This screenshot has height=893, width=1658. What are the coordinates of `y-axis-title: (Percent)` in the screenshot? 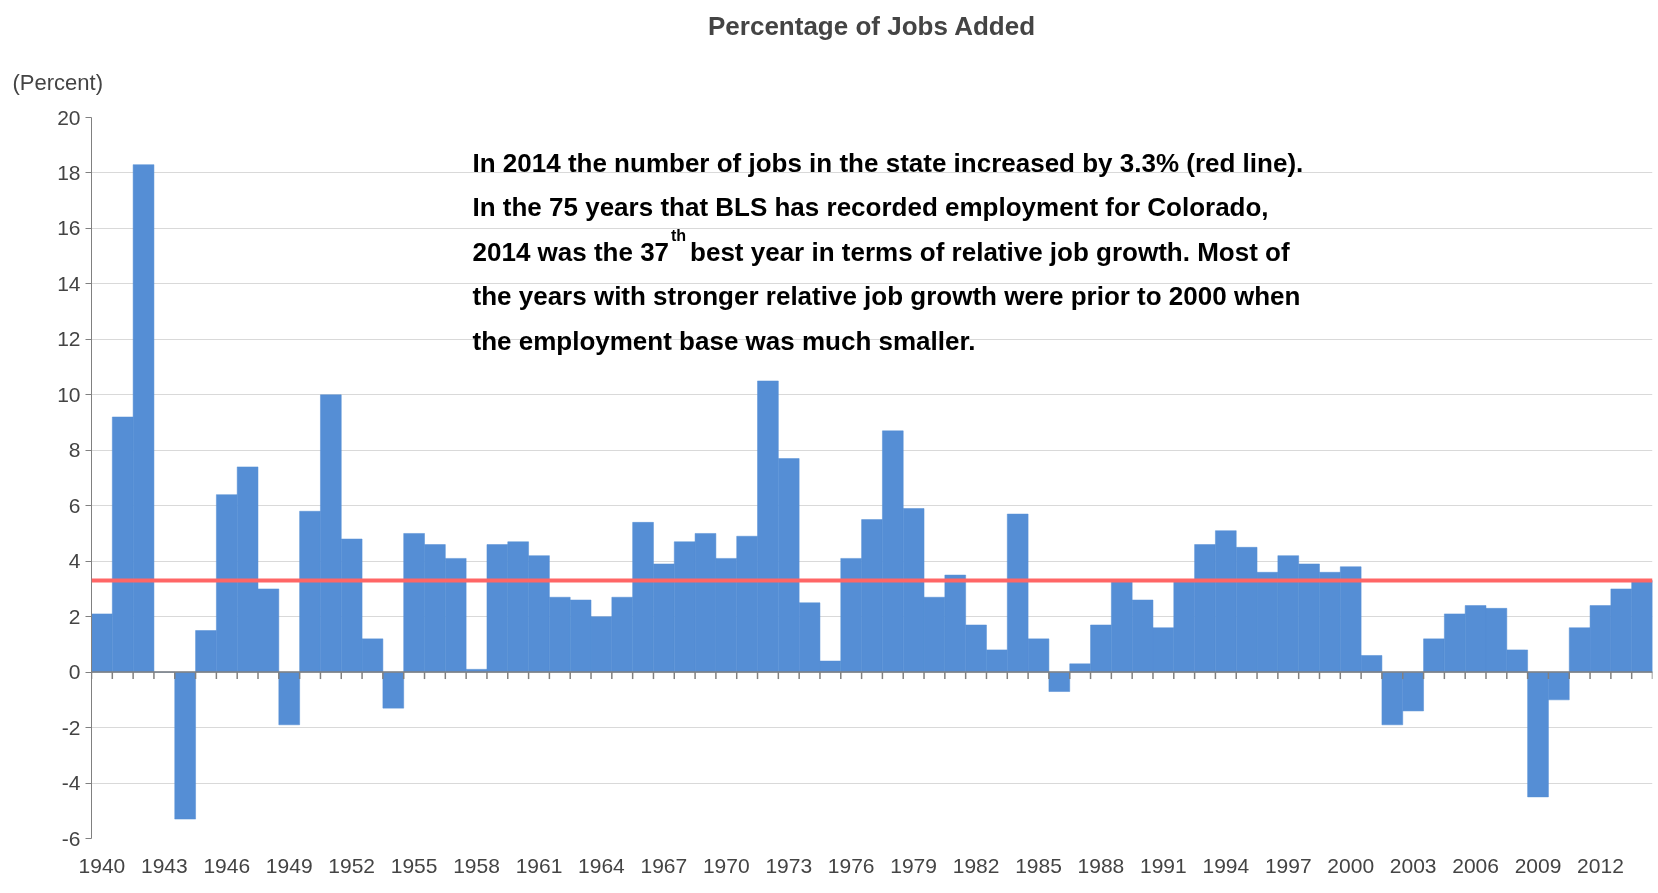 It's located at (57, 82).